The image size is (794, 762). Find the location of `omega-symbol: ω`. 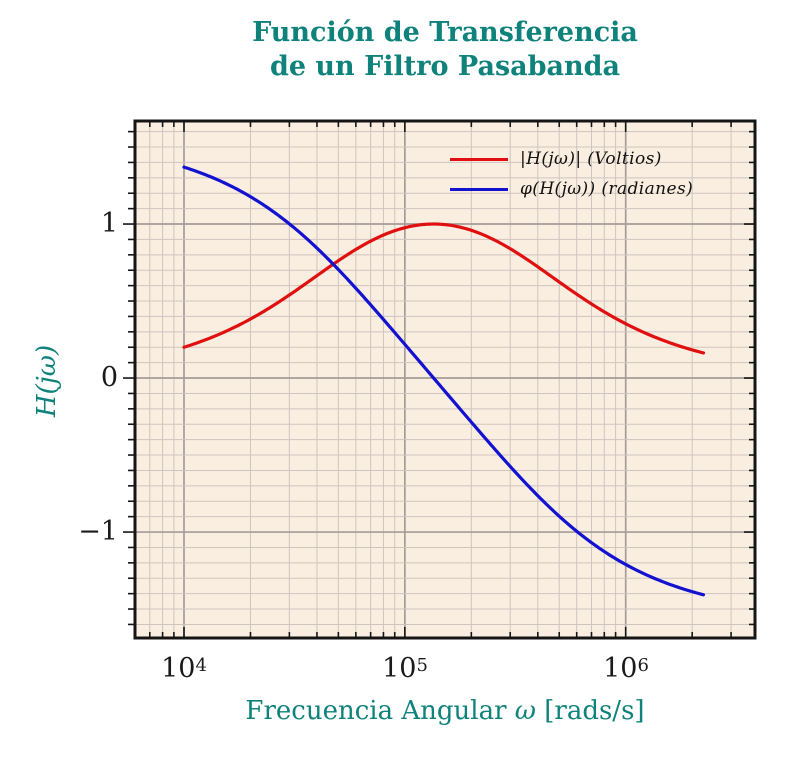

omega-symbol: ω is located at coordinates (525, 711).